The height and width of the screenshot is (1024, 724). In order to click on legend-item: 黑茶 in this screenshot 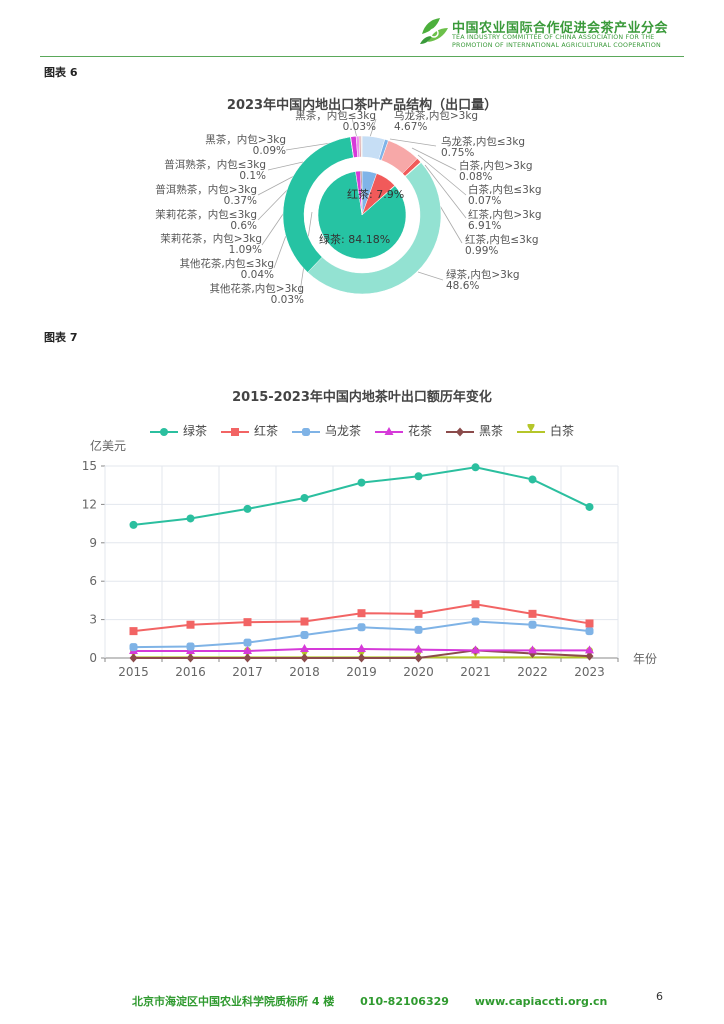, I will do `click(474, 430)`.